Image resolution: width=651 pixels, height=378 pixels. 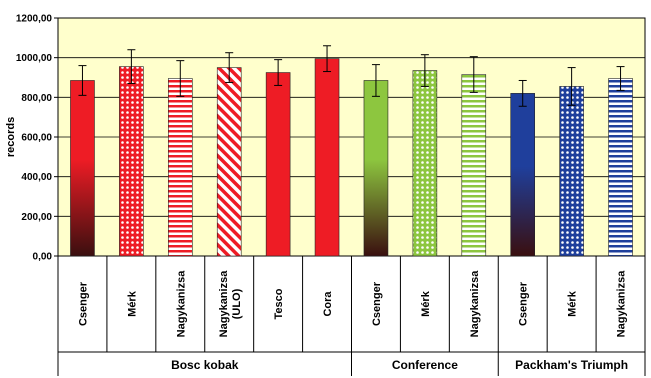 I want to click on x-group-label: Bosc kobak, so click(x=205, y=365).